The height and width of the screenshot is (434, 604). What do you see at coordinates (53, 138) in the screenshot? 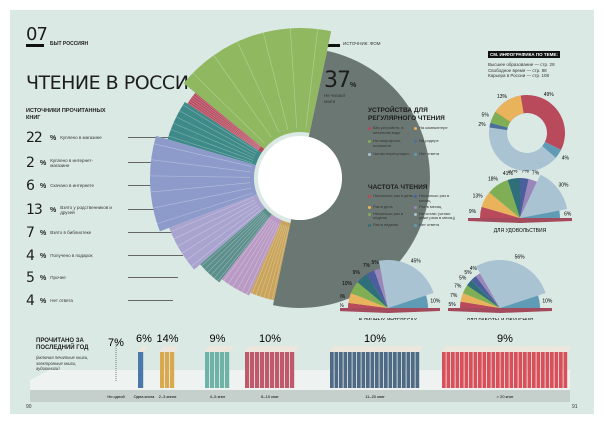
I see `pct-sign: %` at bounding box center [53, 138].